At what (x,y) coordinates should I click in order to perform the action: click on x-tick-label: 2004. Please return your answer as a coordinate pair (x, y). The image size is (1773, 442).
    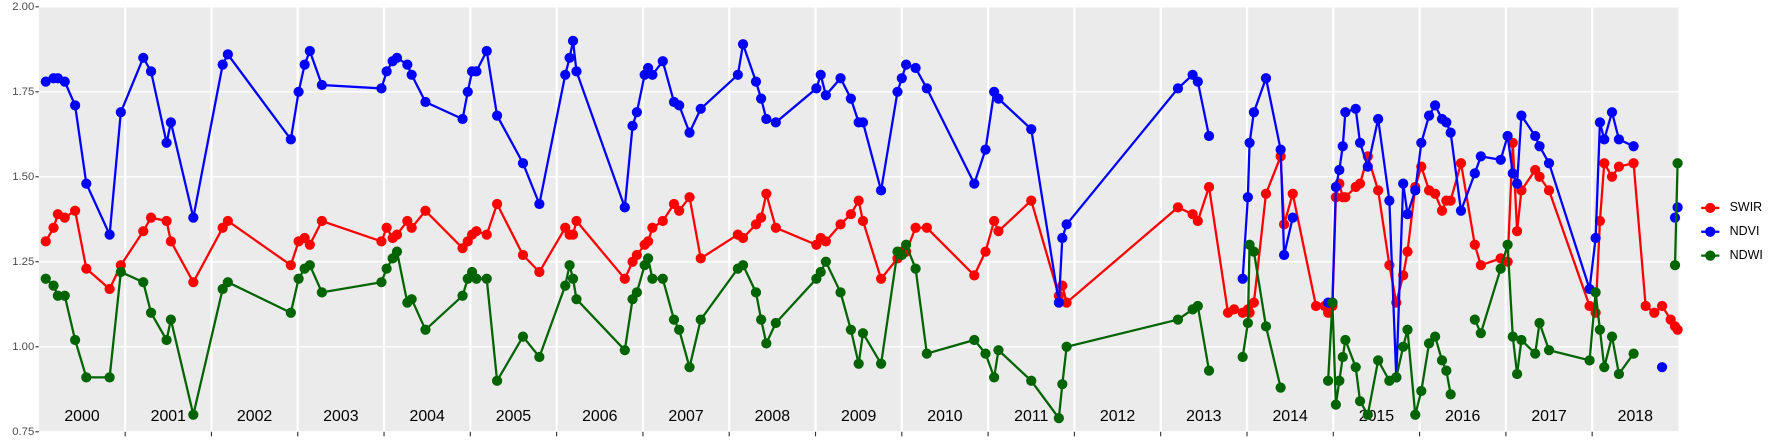
    Looking at the image, I should click on (428, 416).